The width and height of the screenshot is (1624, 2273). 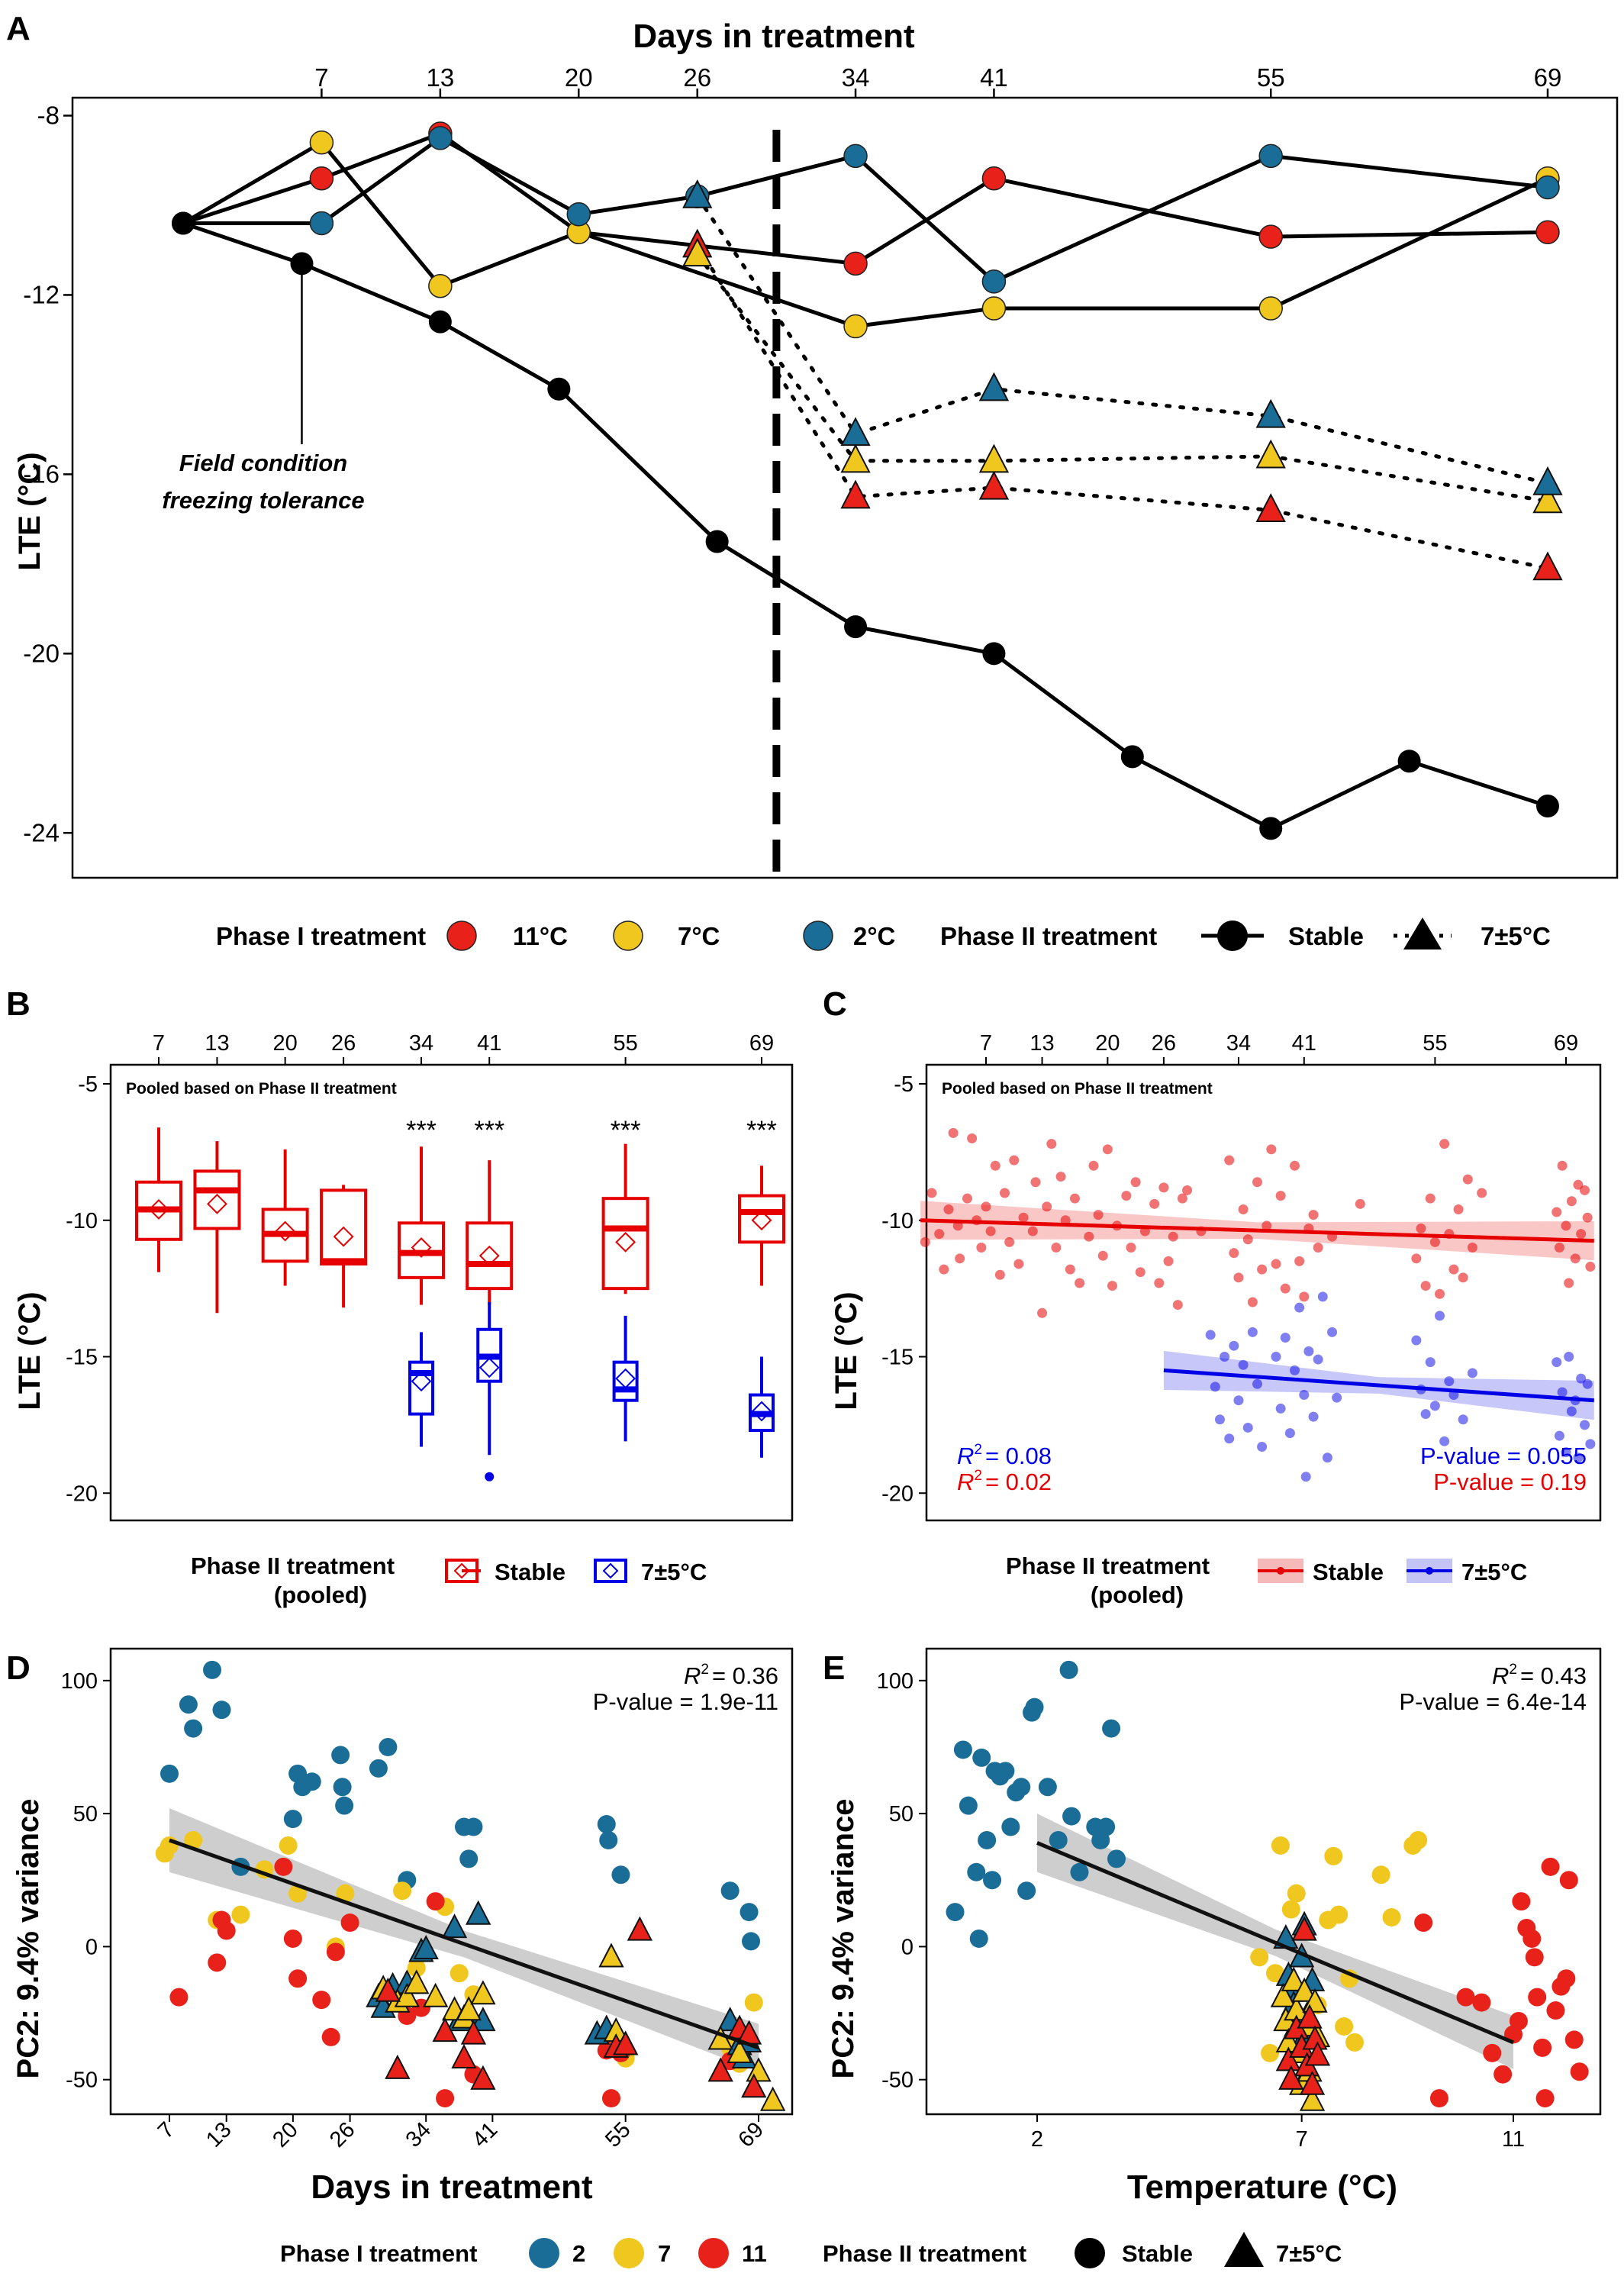 I want to click on a-x-tick-label: 20, so click(x=579, y=77).